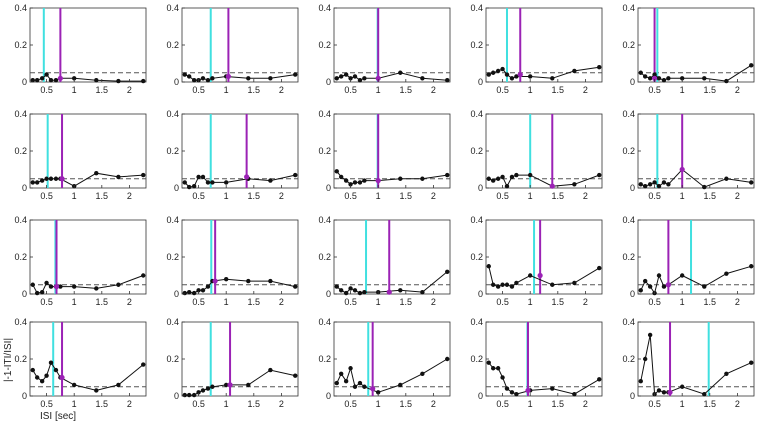 Image resolution: width=764 pixels, height=426 pixels. What do you see at coordinates (536, 49) in the screenshot?
I see `panel-4: 0 0.2 0.4 0.5 1 1.5 2` at bounding box center [536, 49].